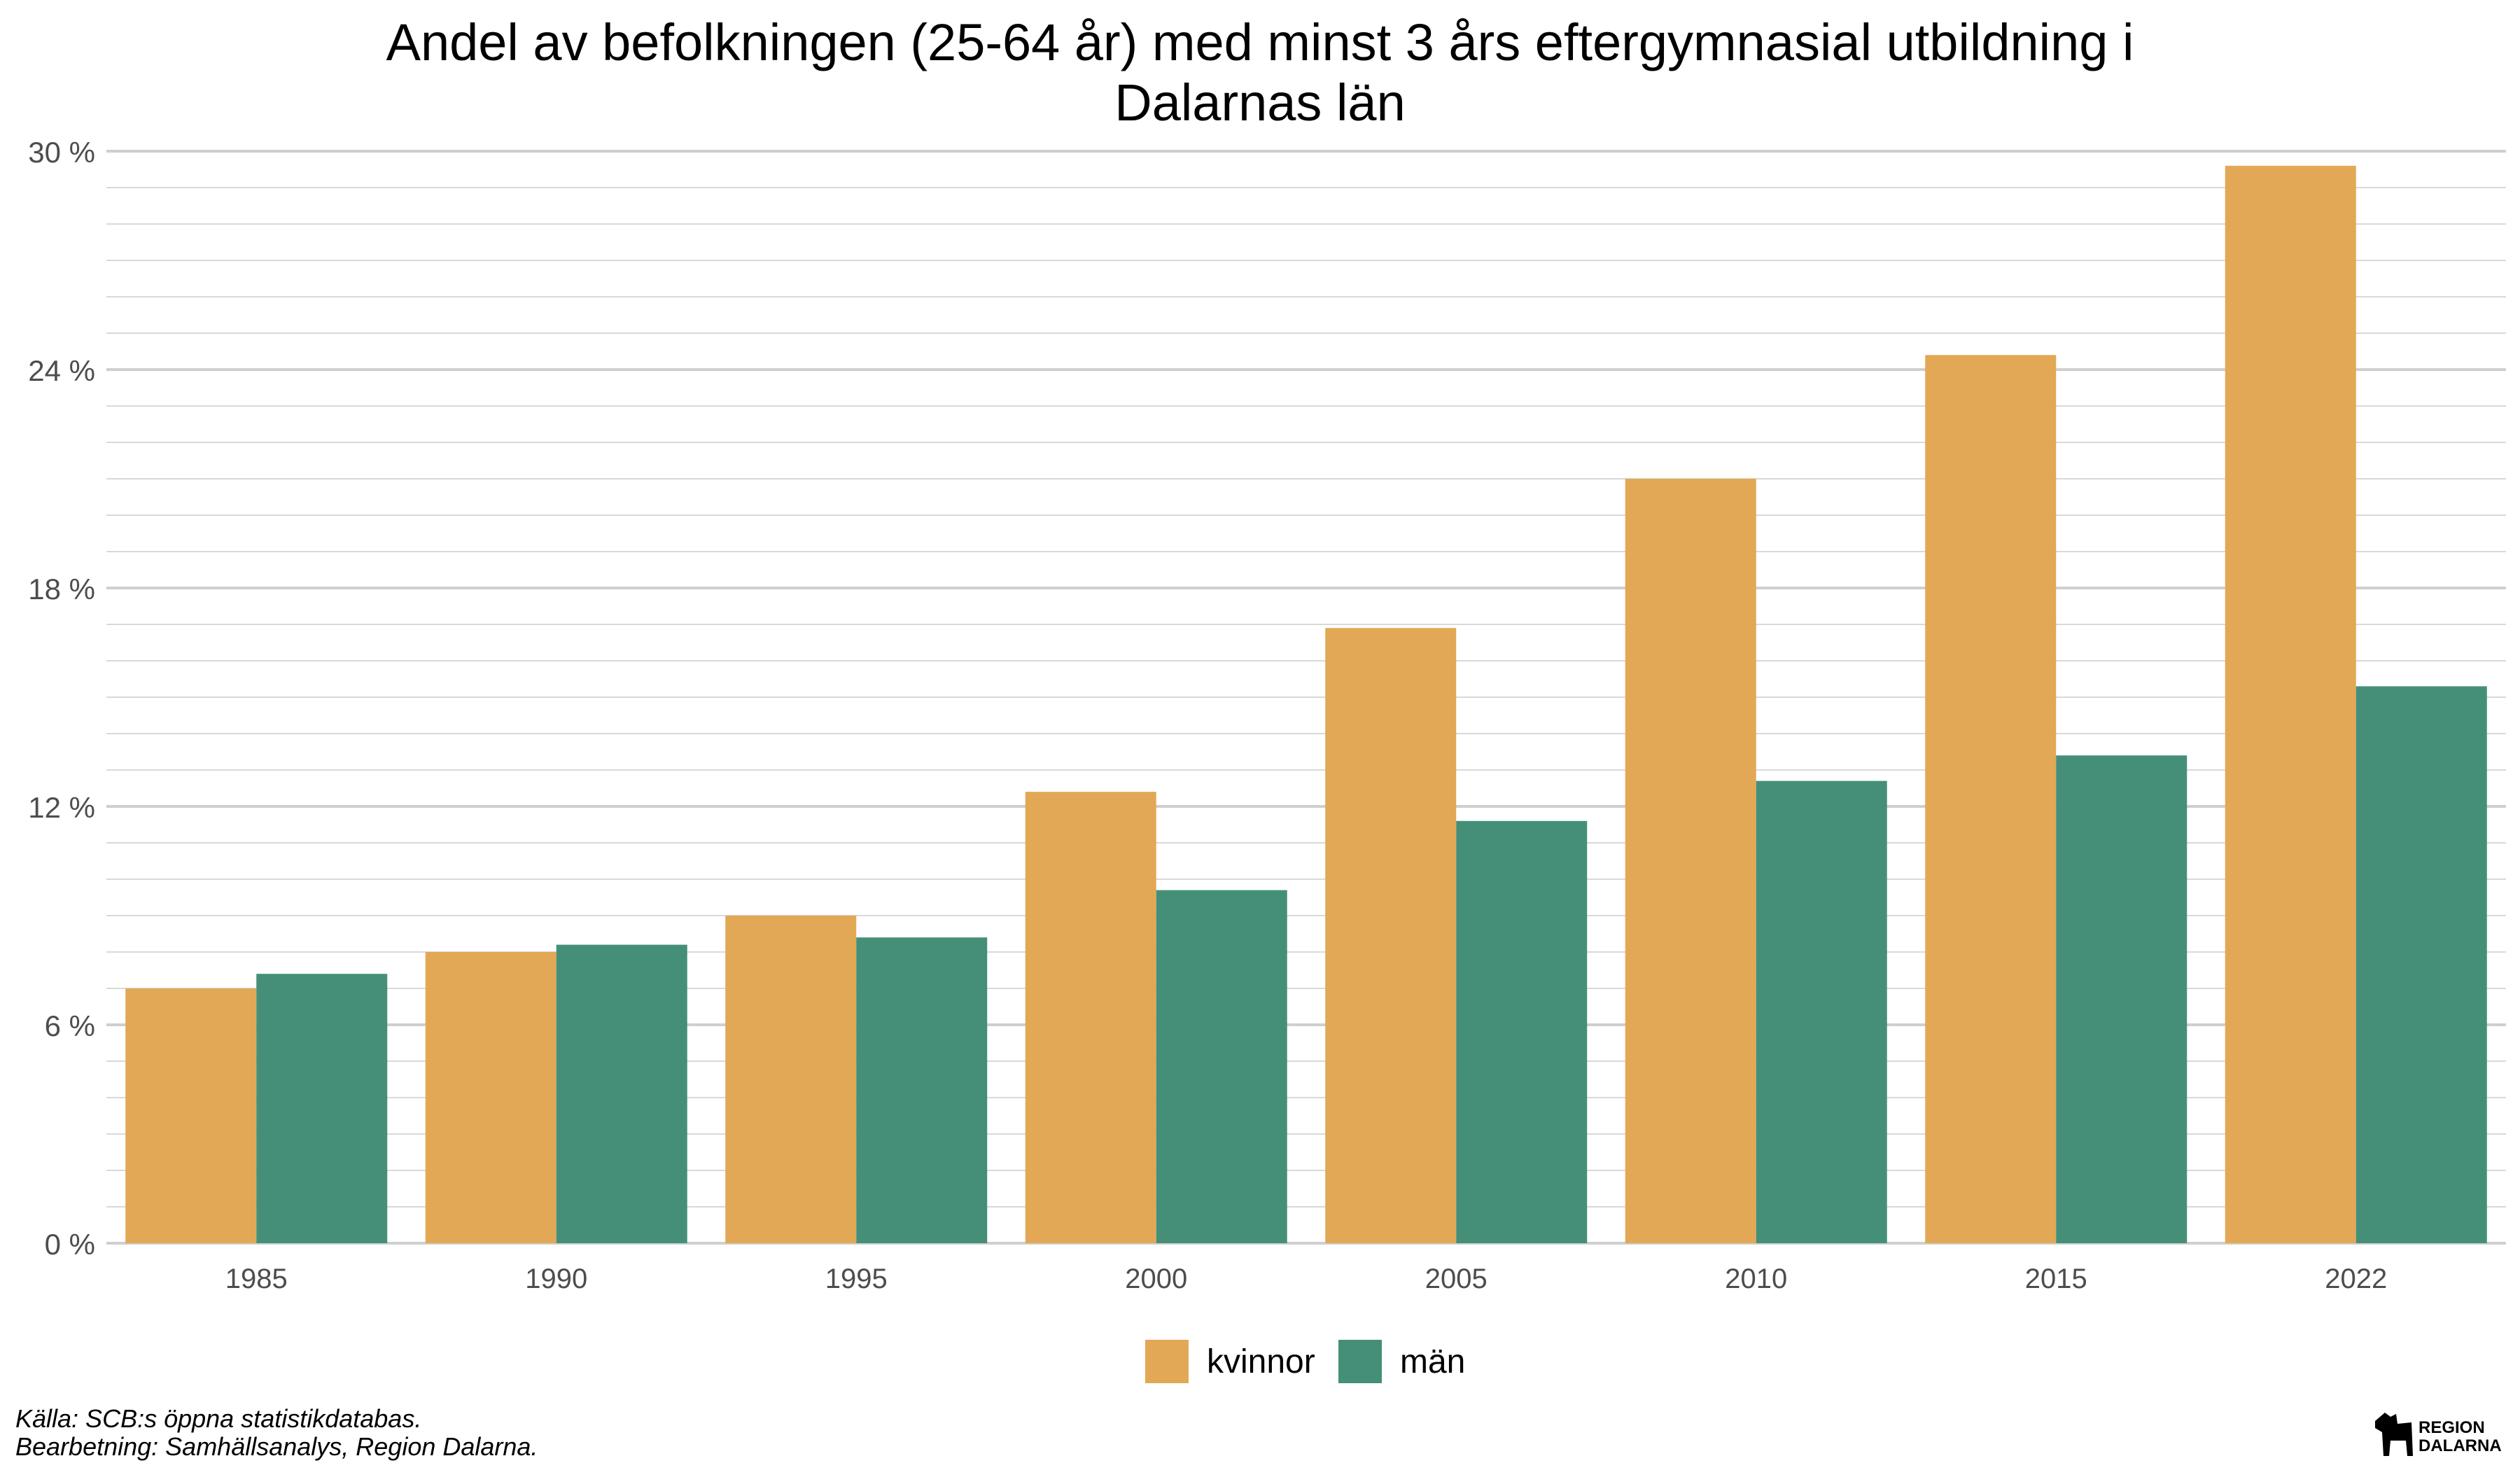 The image size is (2520, 1470). Describe the element at coordinates (2056, 1279) in the screenshot. I see `x-tick-label: 2015` at that location.